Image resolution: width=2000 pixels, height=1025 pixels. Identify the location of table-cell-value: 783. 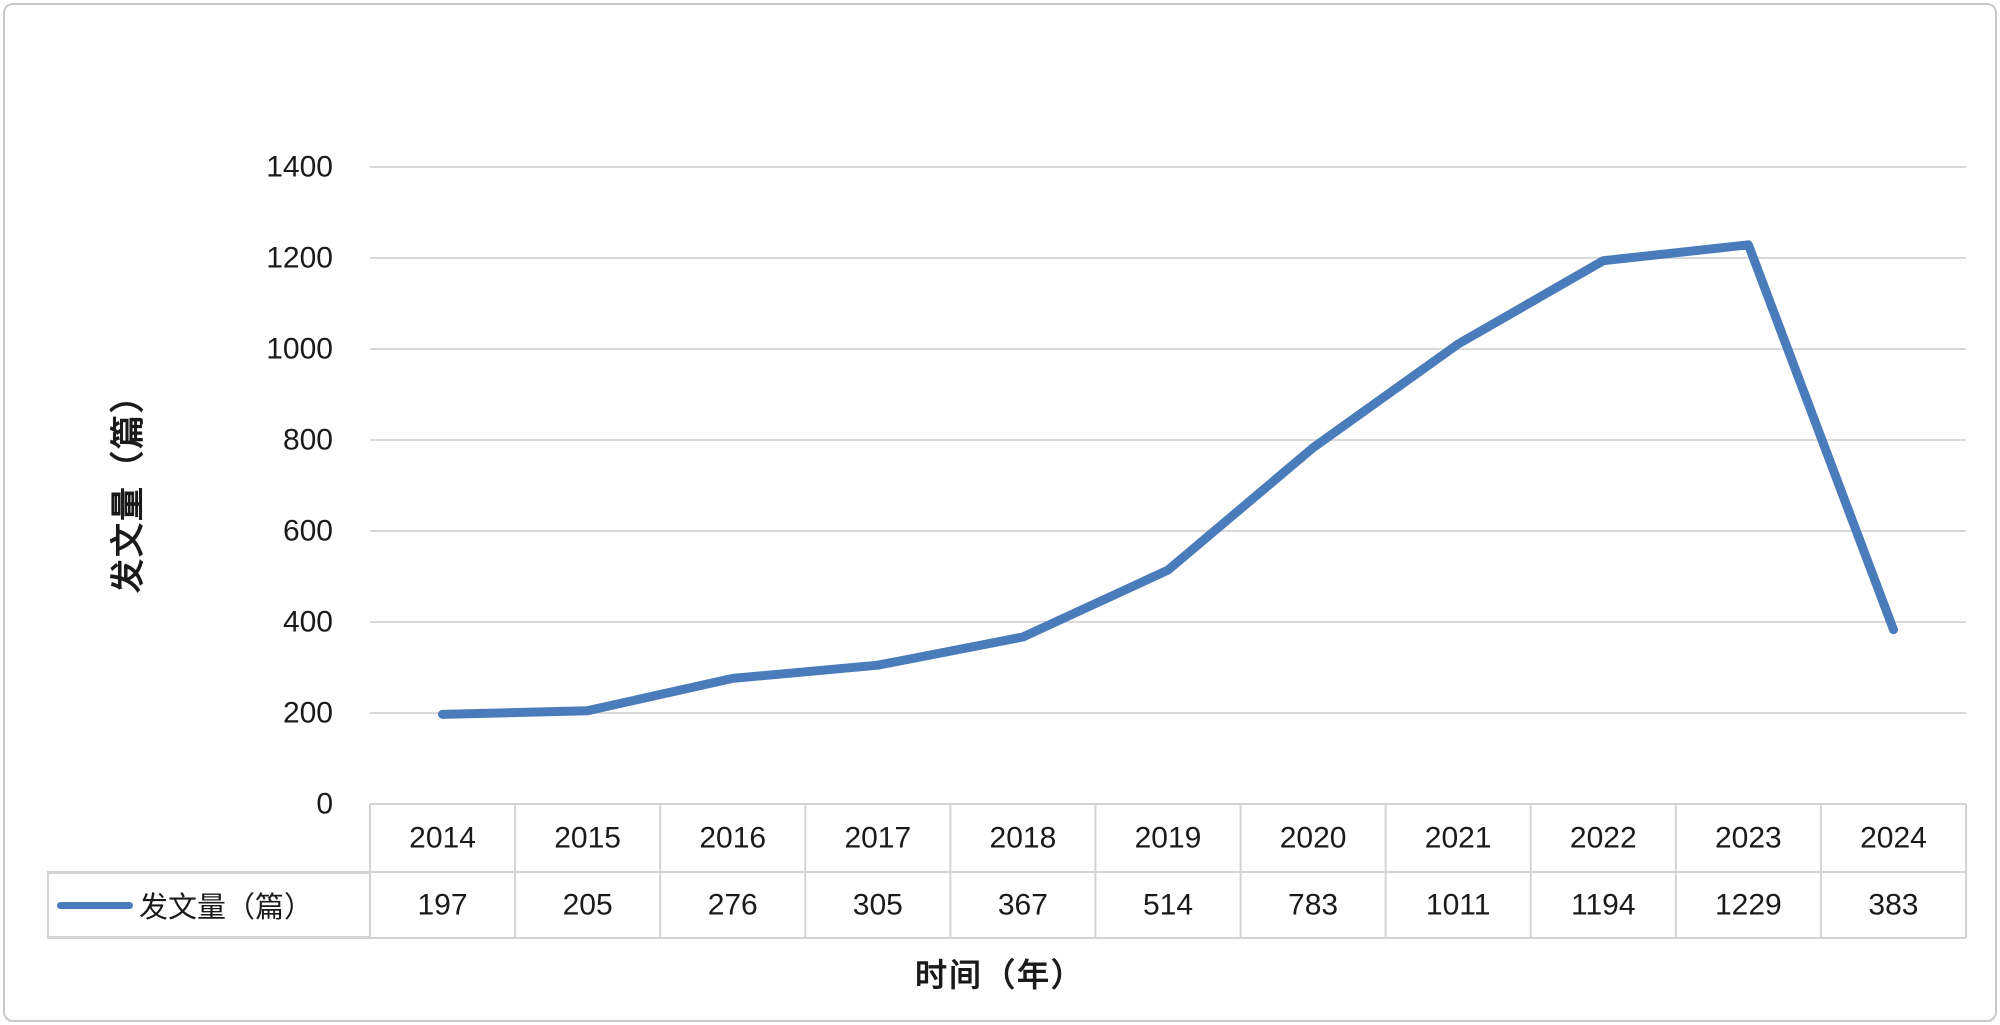
(1313, 905).